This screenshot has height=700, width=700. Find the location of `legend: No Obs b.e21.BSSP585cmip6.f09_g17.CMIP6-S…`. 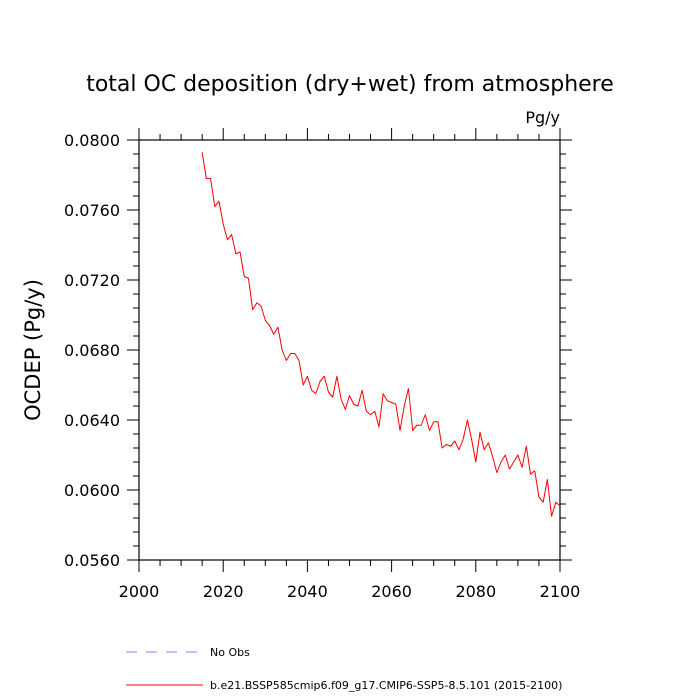

legend: No Obs b.e21.BSSP585cmip6.f09_g17.CMIP6-S… is located at coordinates (344, 669).